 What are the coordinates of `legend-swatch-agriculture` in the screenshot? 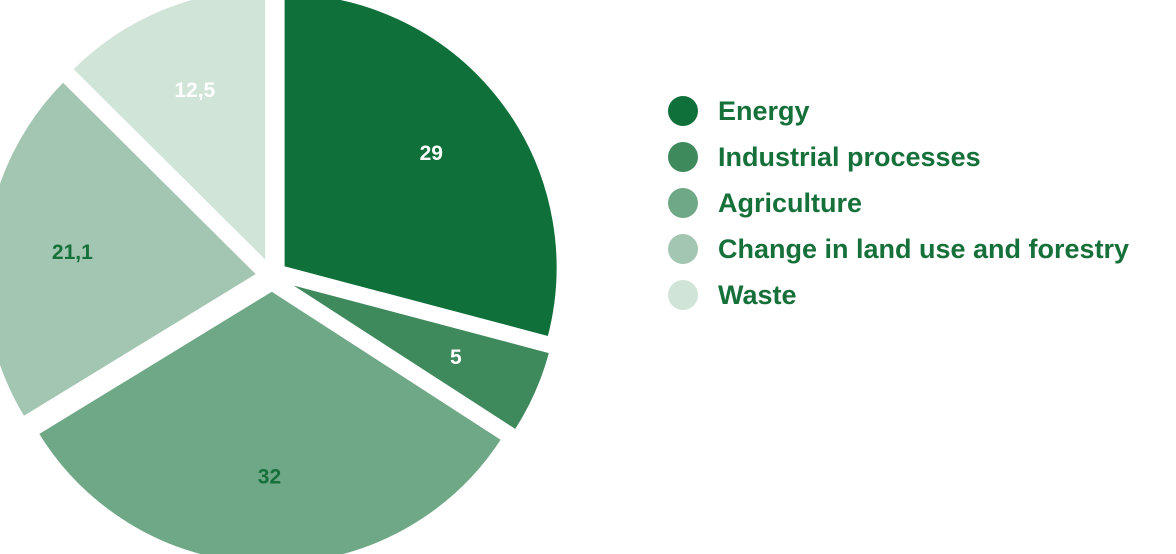 It's located at (683, 203).